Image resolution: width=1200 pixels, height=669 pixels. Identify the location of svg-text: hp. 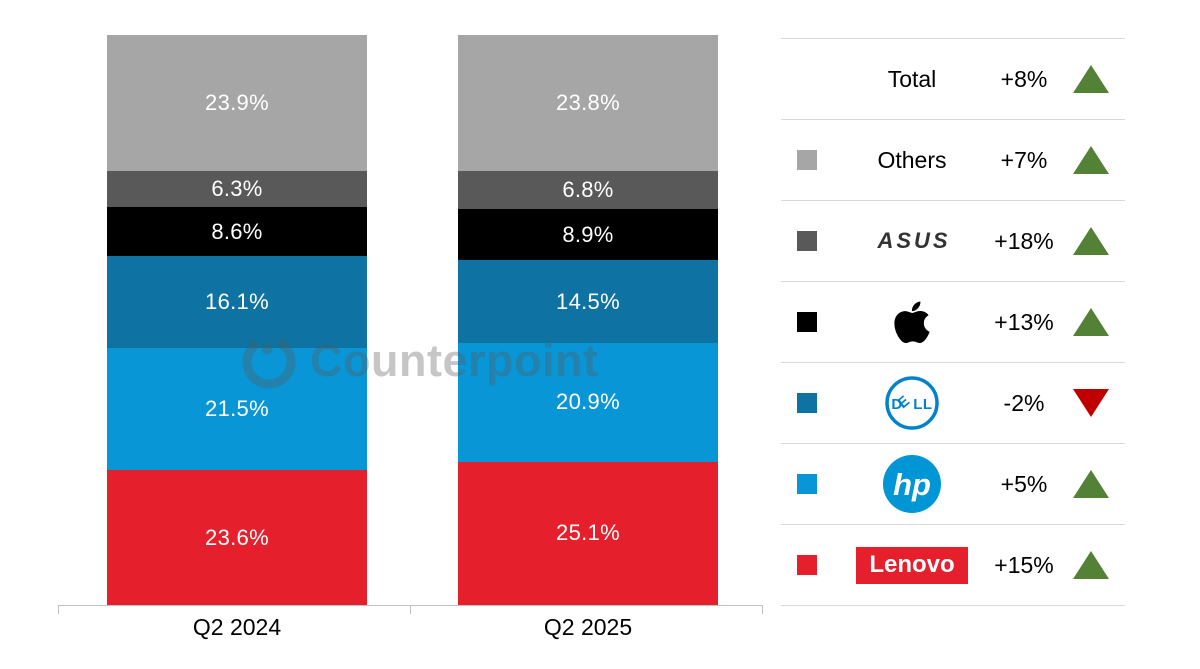
(912, 484).